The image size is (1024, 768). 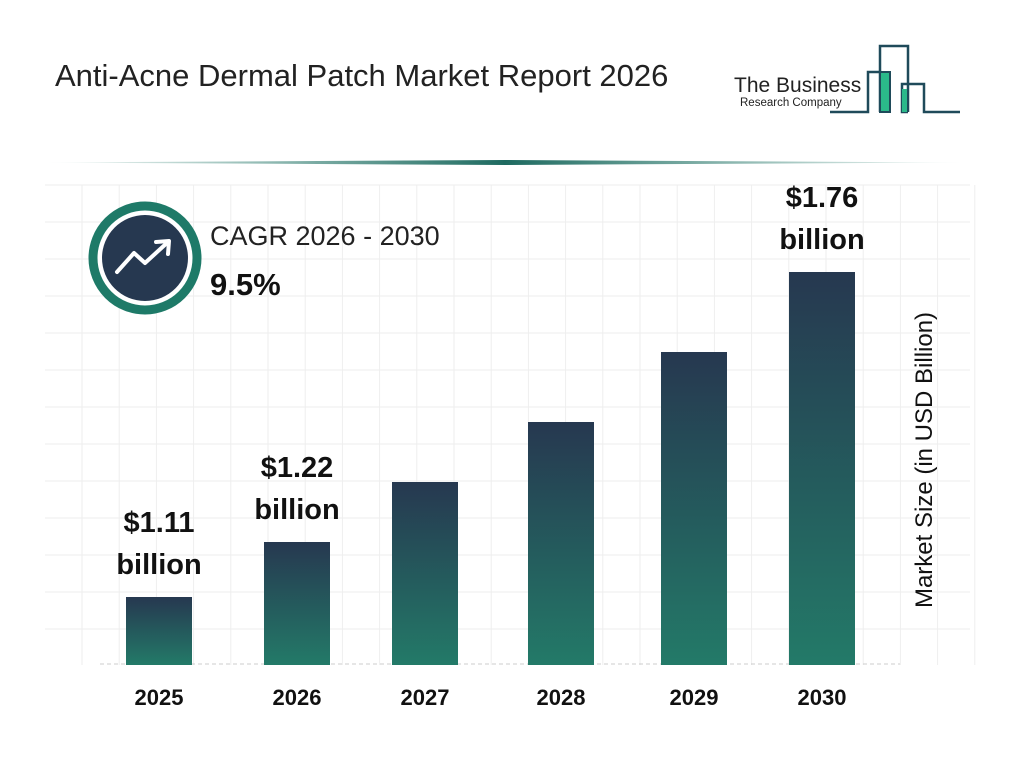 What do you see at coordinates (924, 460) in the screenshot?
I see `y-axis-label: Market Size (in USD Billion)` at bounding box center [924, 460].